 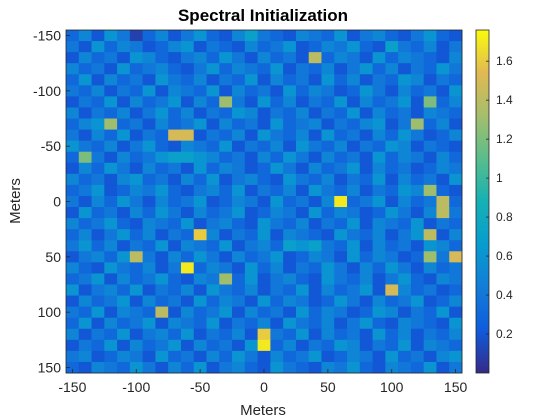 I want to click on colorbar-tick-label: 0.8, so click(x=504, y=217).